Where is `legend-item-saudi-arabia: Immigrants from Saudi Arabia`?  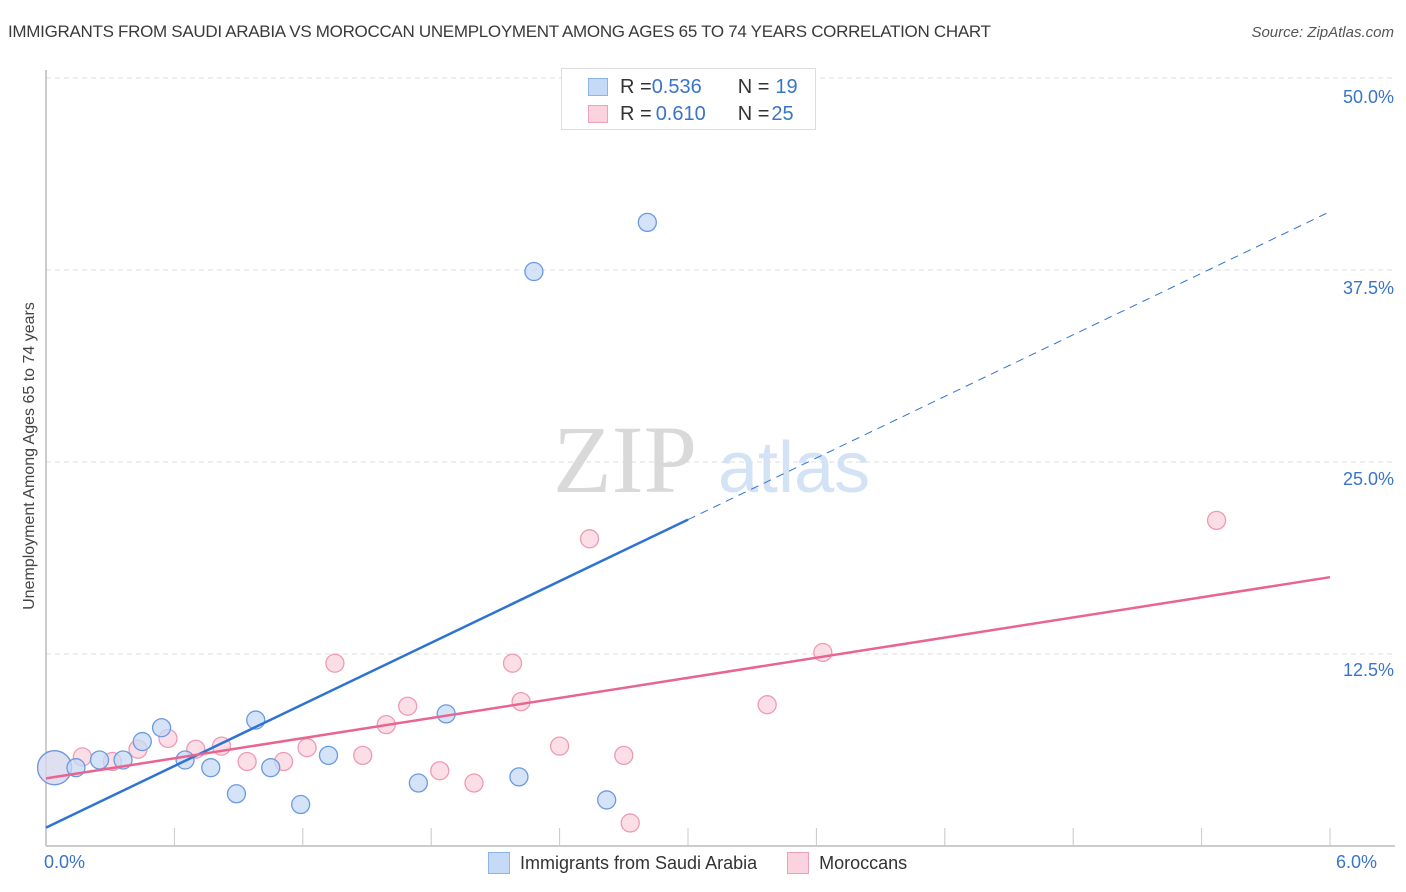 legend-item-saudi-arabia: Immigrants from Saudi Arabia is located at coordinates (622, 863).